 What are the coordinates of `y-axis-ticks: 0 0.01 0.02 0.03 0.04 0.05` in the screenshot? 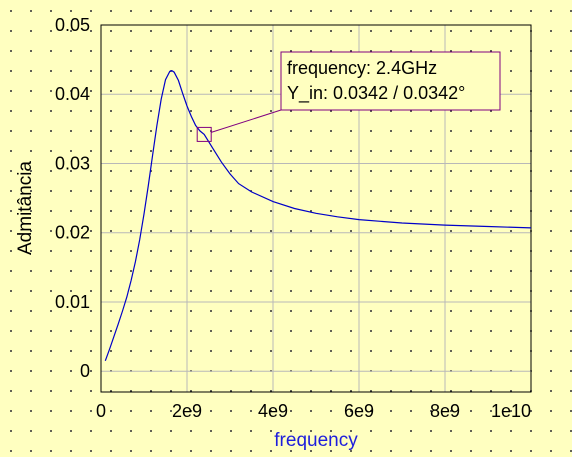 It's located at (72, 198).